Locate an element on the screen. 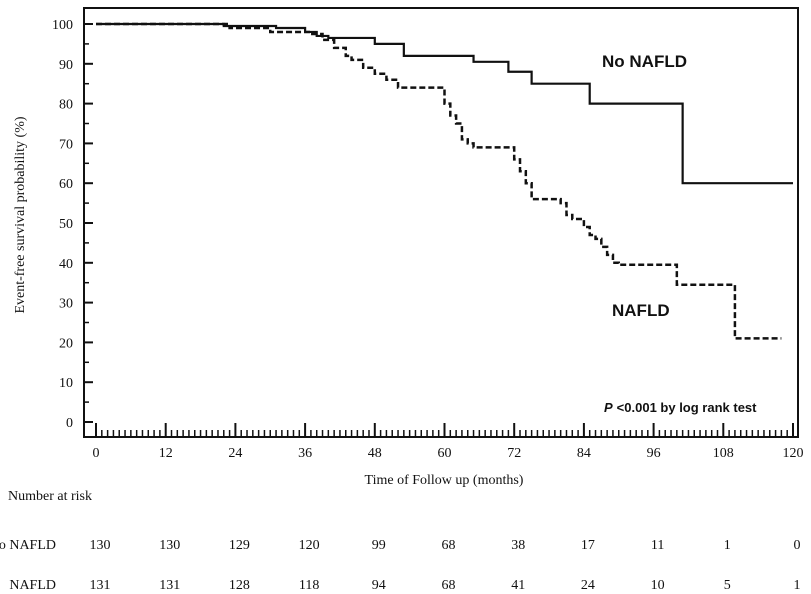 The height and width of the screenshot is (594, 811). risk-count: 10 is located at coordinates (658, 585).